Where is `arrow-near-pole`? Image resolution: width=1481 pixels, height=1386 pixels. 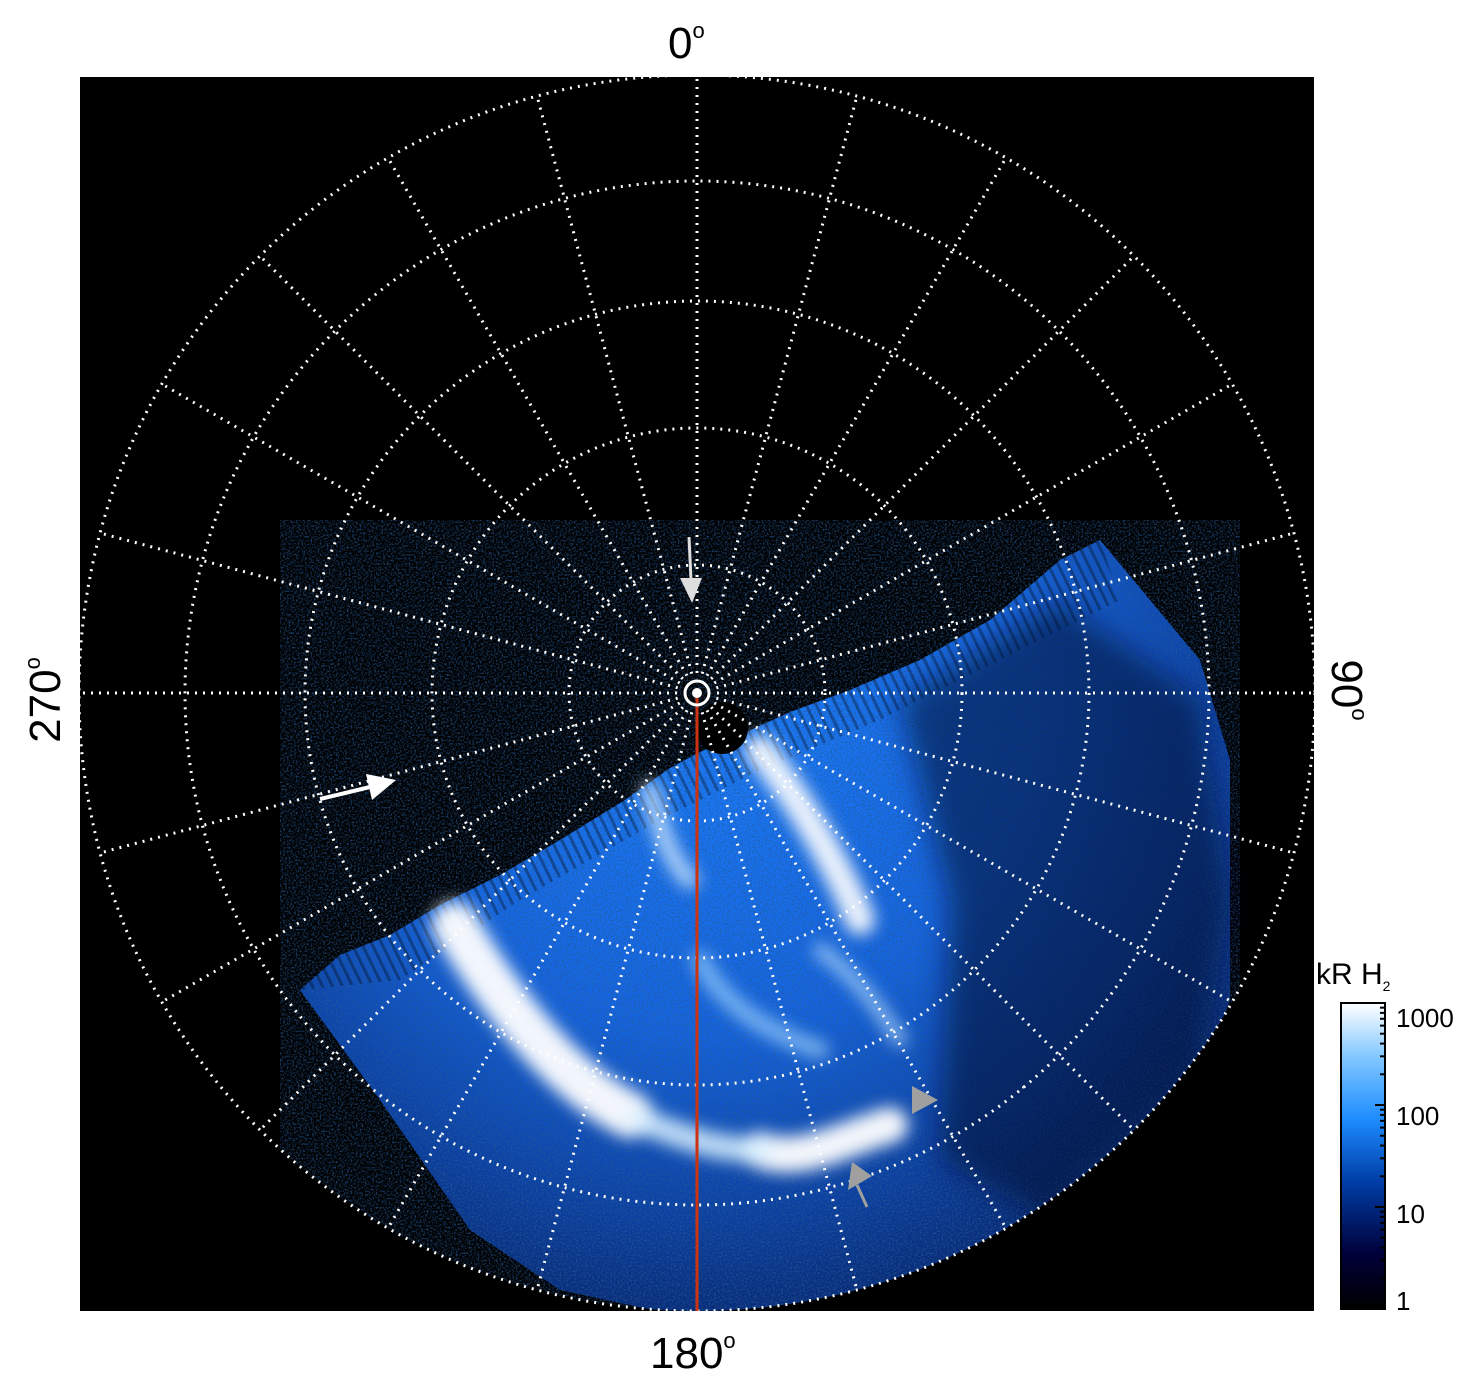 arrow-near-pole is located at coordinates (691, 569).